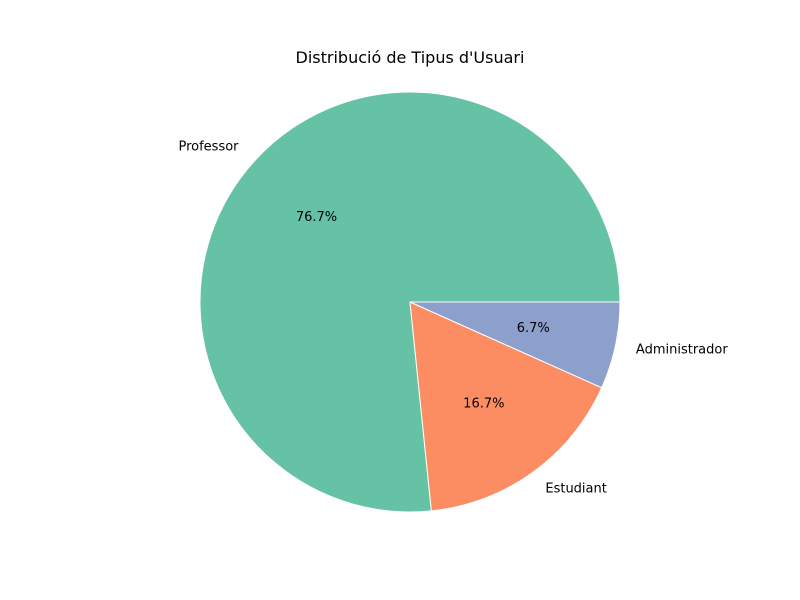 The width and height of the screenshot is (800, 600). Describe the element at coordinates (483, 404) in the screenshot. I see `percent-label-estudiant: 16.7%` at that location.